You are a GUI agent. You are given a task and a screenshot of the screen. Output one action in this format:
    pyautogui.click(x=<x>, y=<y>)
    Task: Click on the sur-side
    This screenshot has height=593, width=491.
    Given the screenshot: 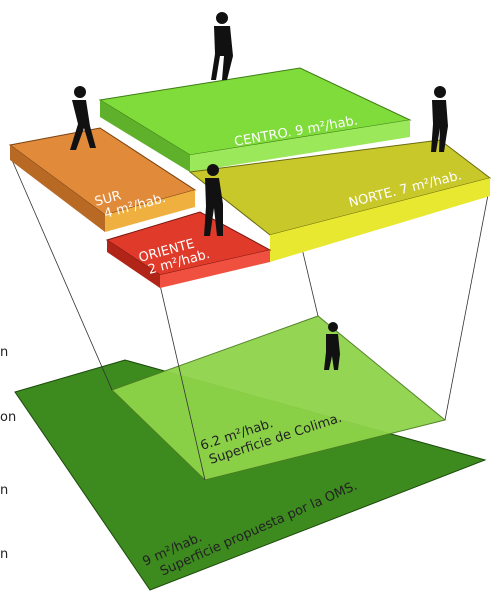 What is the action you would take?
    pyautogui.click(x=57, y=188)
    